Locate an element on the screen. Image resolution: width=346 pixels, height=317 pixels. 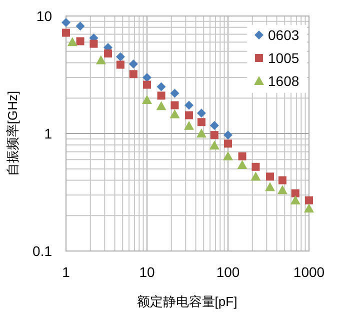
y-axis-title: 自振频率[GHz] is located at coordinates (12, 133).